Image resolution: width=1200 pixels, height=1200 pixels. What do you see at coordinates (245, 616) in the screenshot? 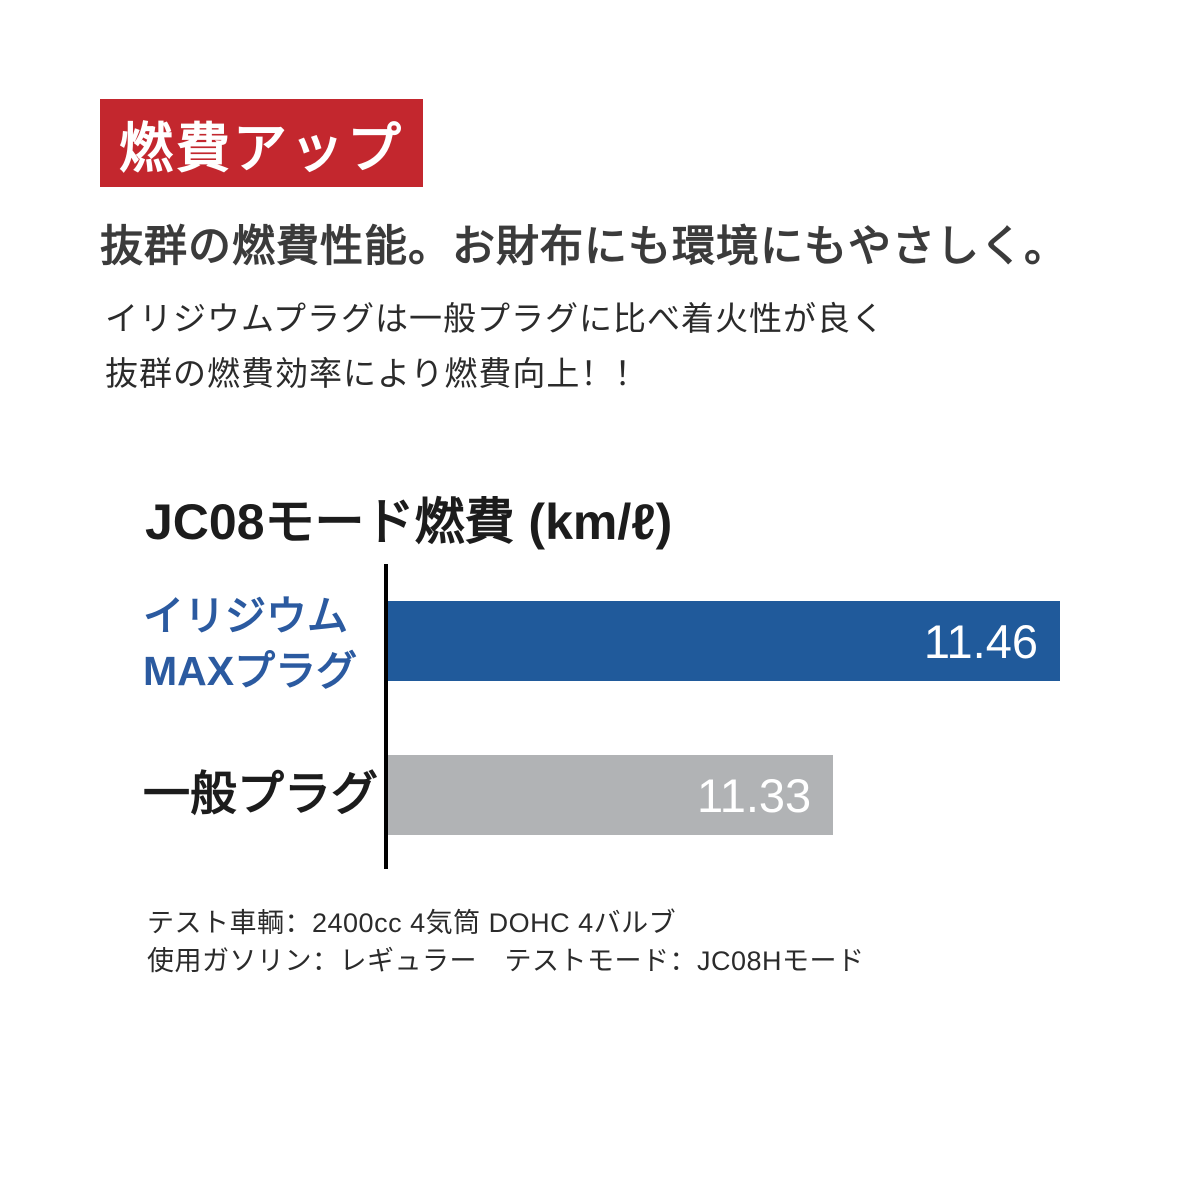
I see `bar-label-line: イリジウム` at bounding box center [245, 616].